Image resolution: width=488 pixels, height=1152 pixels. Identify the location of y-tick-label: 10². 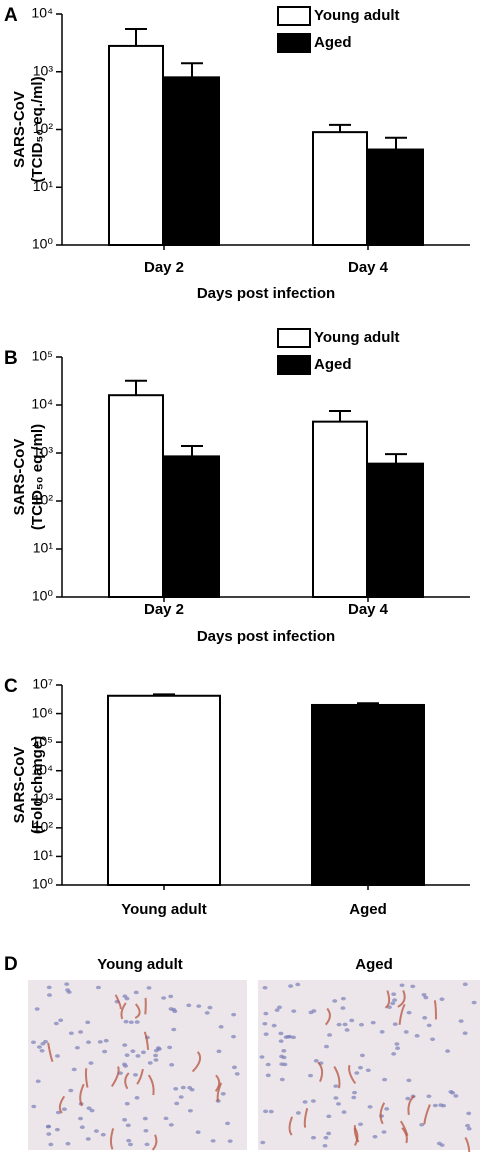
(43, 128).